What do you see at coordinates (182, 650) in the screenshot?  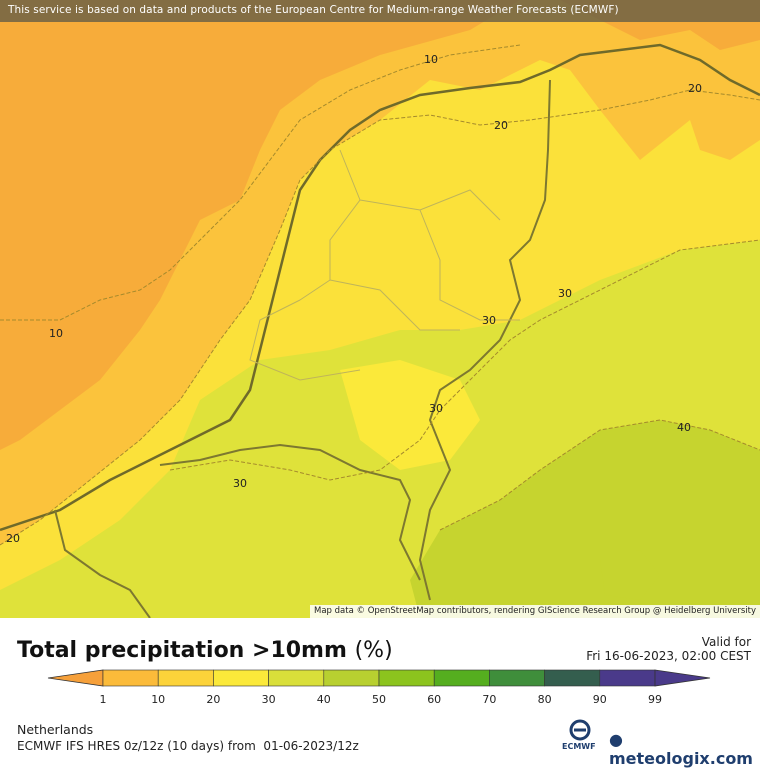 I see `legend-title-text: Total precipitation >10mm` at bounding box center [182, 650].